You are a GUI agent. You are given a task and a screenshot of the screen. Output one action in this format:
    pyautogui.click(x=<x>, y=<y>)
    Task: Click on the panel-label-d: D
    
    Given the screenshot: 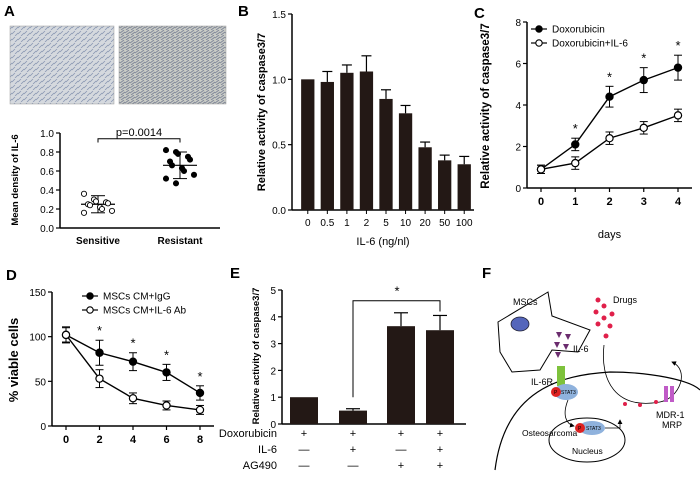 What is the action you would take?
    pyautogui.click(x=11, y=275)
    